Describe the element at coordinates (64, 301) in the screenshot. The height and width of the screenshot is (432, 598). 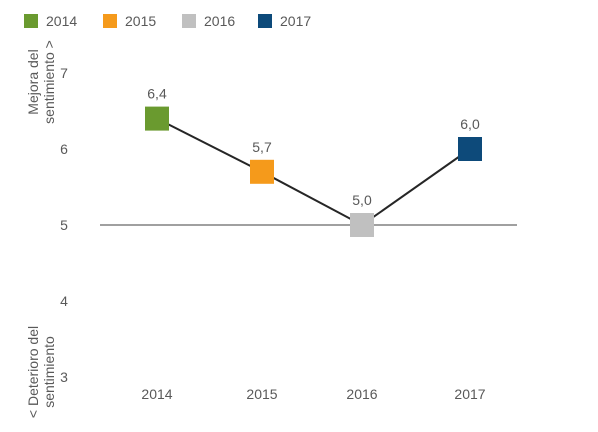
I see `y-tick-label: 4` at that location.